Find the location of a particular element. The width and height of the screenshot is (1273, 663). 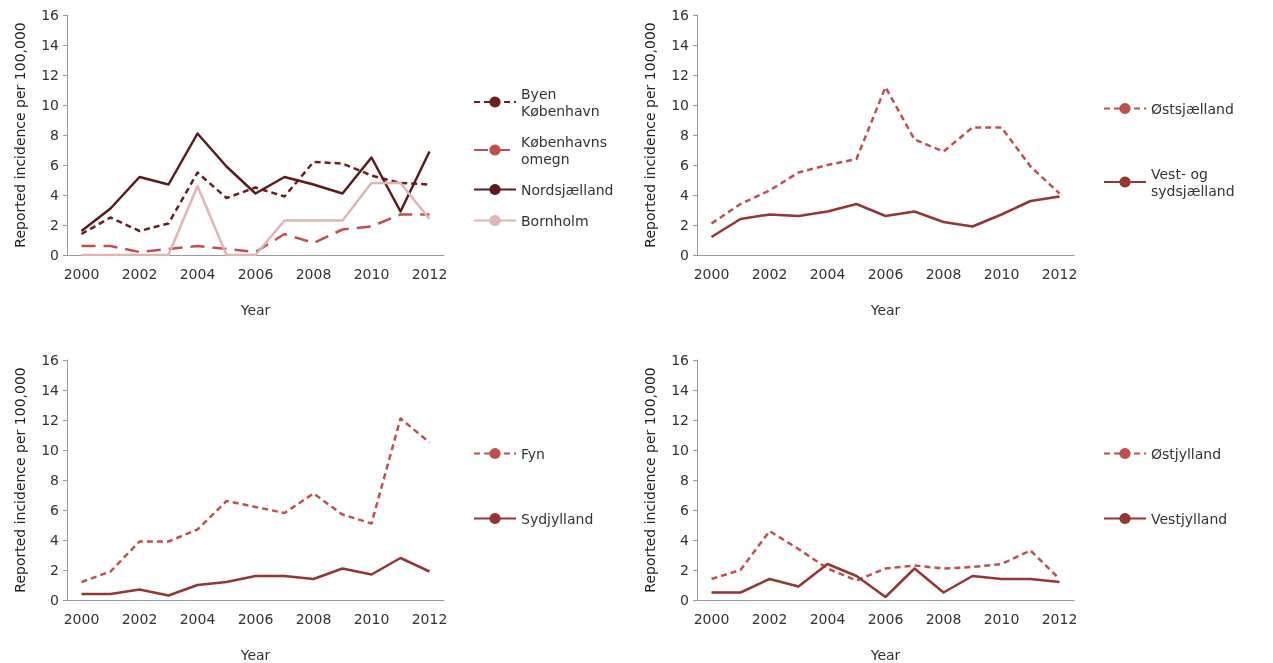

legend-label: Nordsjælland is located at coordinates (567, 189).